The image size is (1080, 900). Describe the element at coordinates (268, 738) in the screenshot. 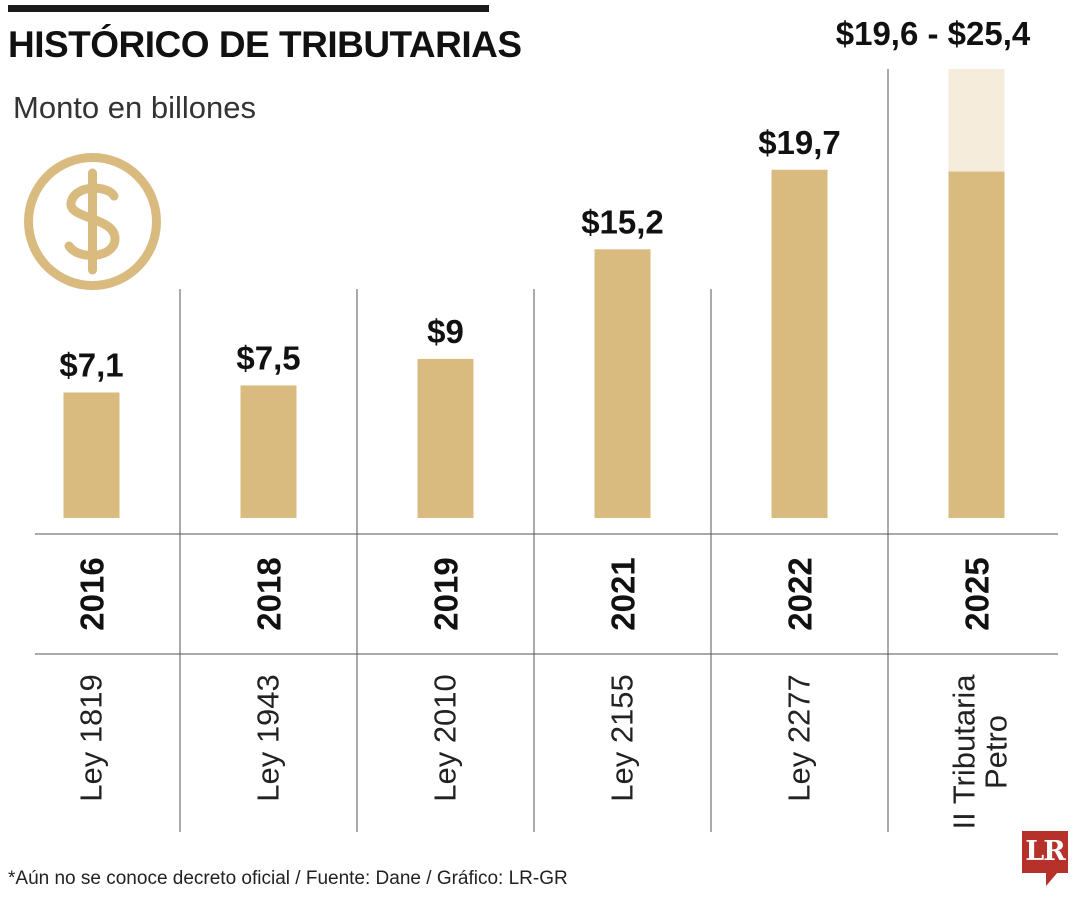

I see `law-label: Ley 1943` at that location.